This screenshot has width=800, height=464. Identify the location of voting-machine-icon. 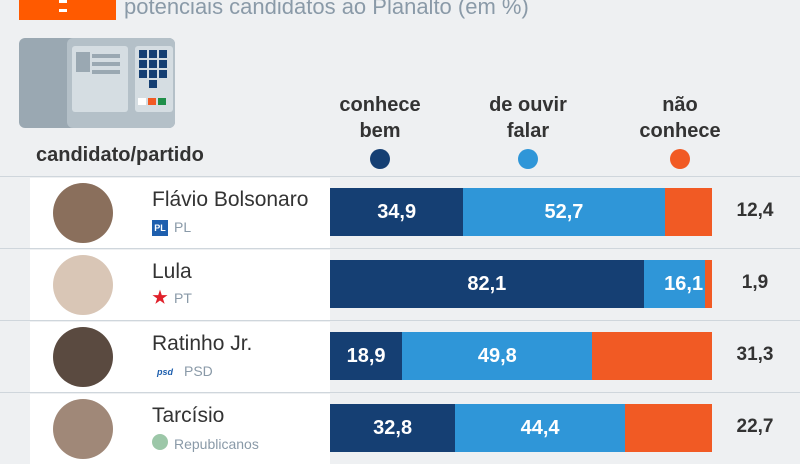
(97, 83).